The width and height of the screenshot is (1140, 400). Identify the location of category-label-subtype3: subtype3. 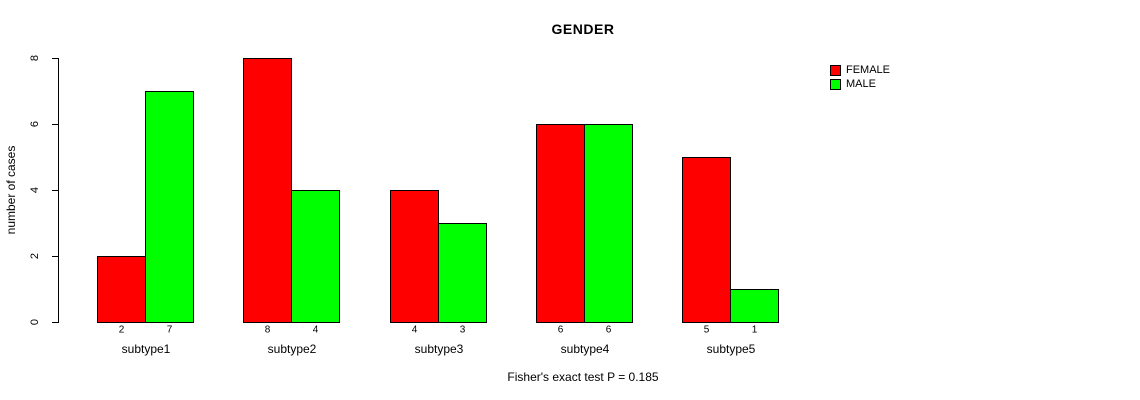
(439, 349).